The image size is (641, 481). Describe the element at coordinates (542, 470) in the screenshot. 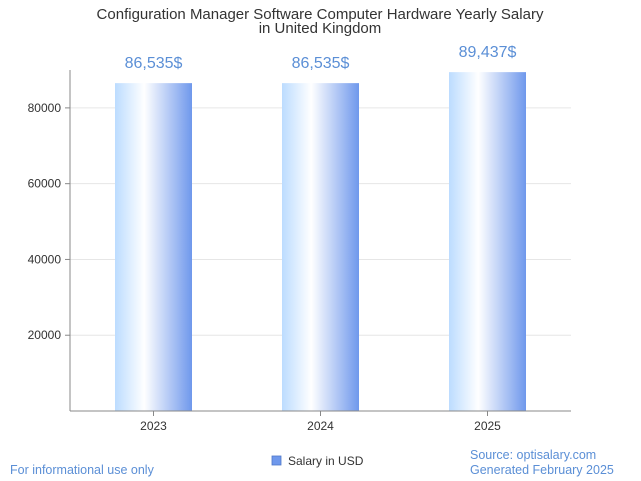

I see `footer-generated: Generated February 2025` at that location.